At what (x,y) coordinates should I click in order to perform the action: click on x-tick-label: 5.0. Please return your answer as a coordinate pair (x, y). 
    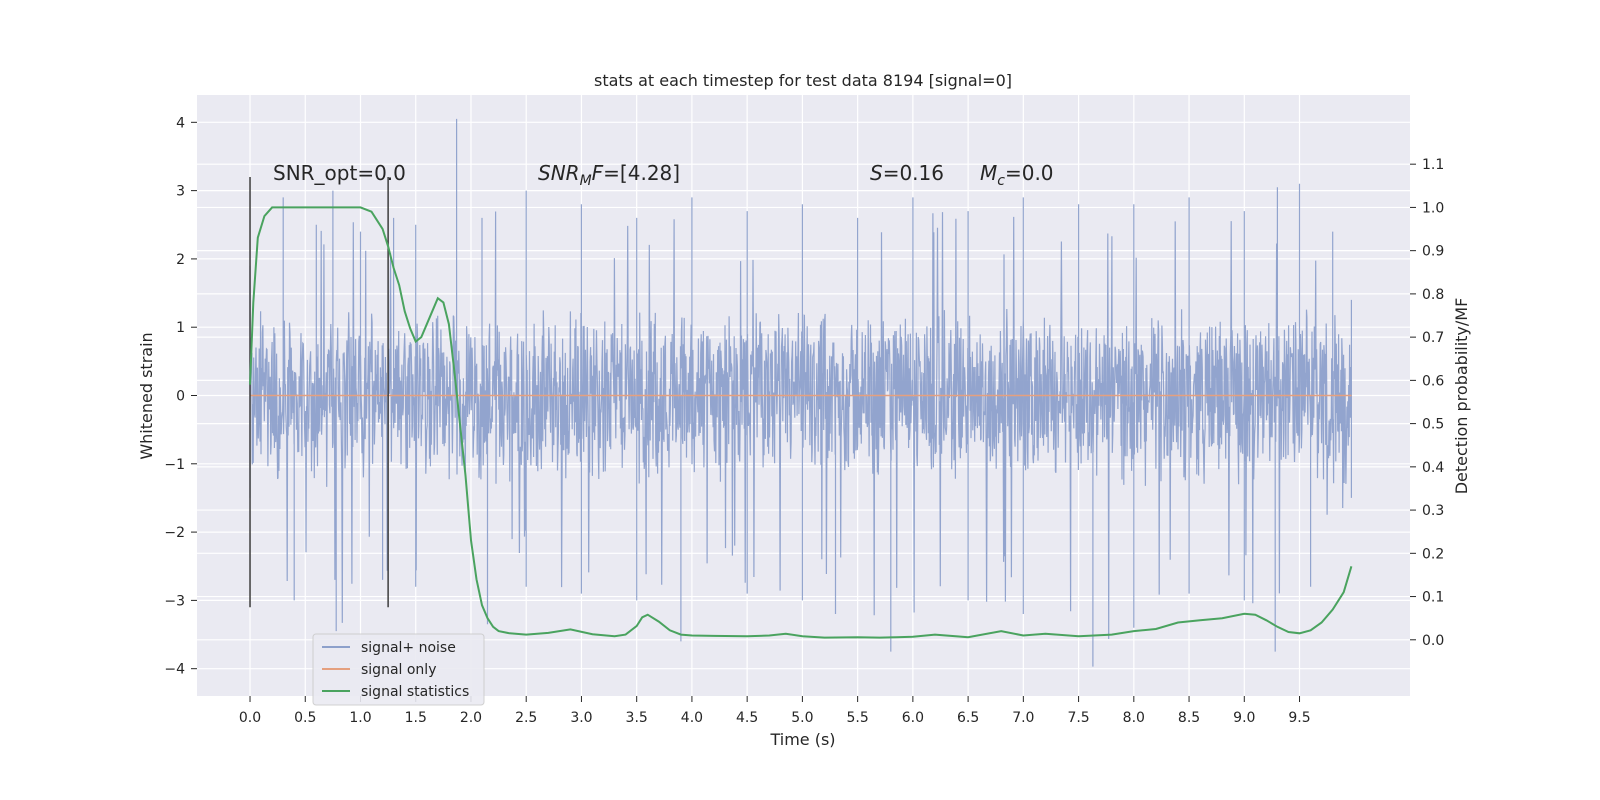
    Looking at the image, I should click on (802, 718).